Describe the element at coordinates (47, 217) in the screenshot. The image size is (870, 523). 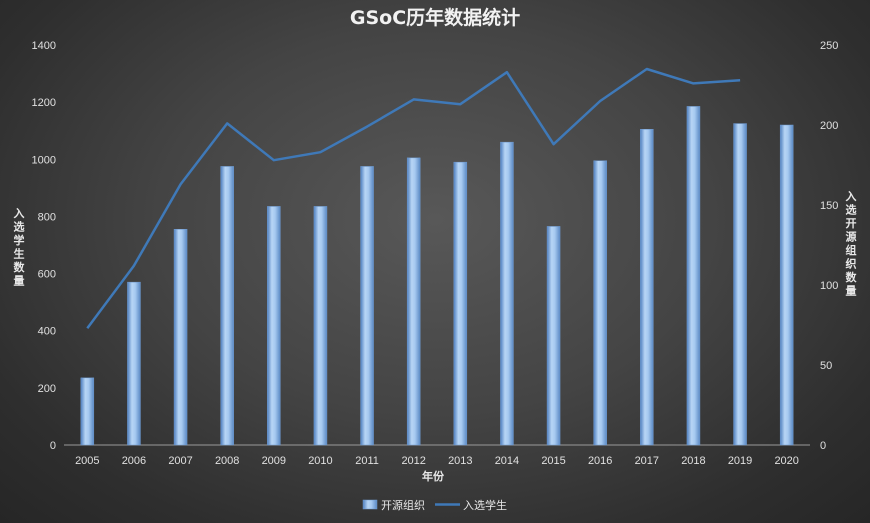
I see `y-tick-left: 800` at that location.